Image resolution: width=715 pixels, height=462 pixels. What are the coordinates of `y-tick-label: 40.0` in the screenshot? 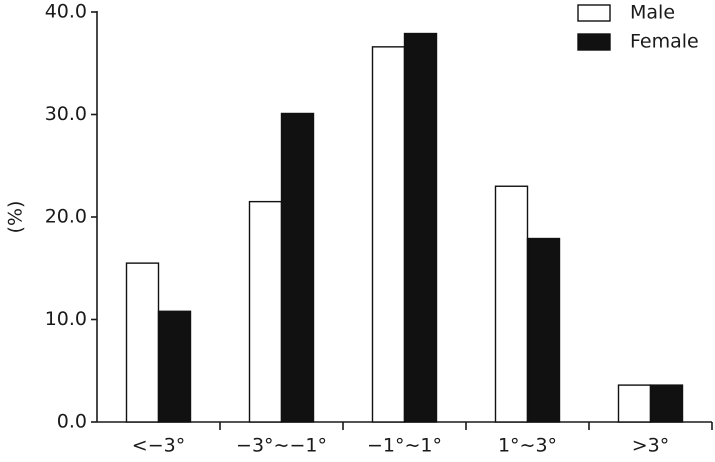 It's located at (66, 12).